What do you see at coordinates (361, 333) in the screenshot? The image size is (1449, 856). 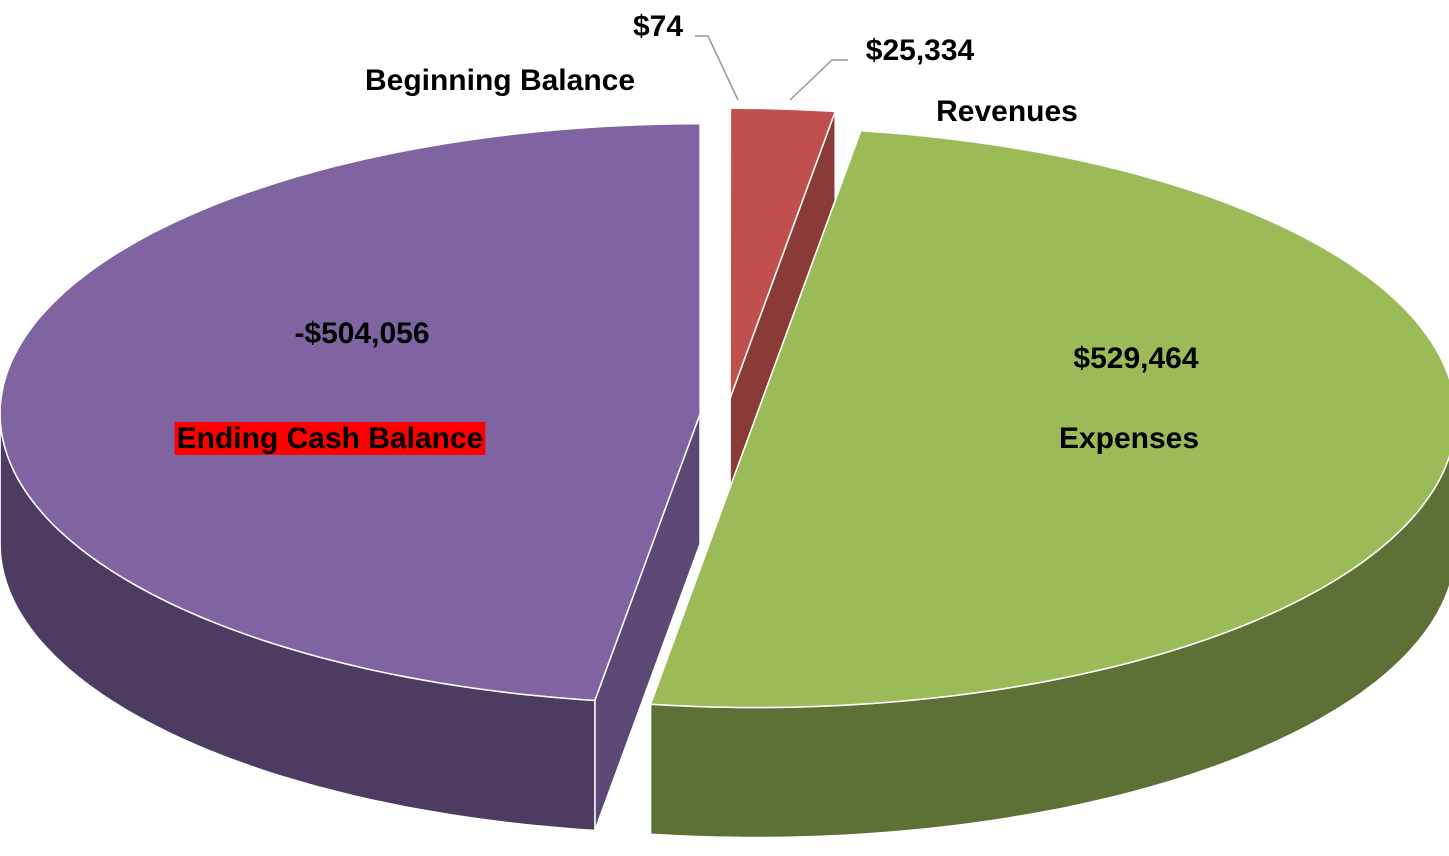 I see `data-label: -$504,056` at bounding box center [361, 333].